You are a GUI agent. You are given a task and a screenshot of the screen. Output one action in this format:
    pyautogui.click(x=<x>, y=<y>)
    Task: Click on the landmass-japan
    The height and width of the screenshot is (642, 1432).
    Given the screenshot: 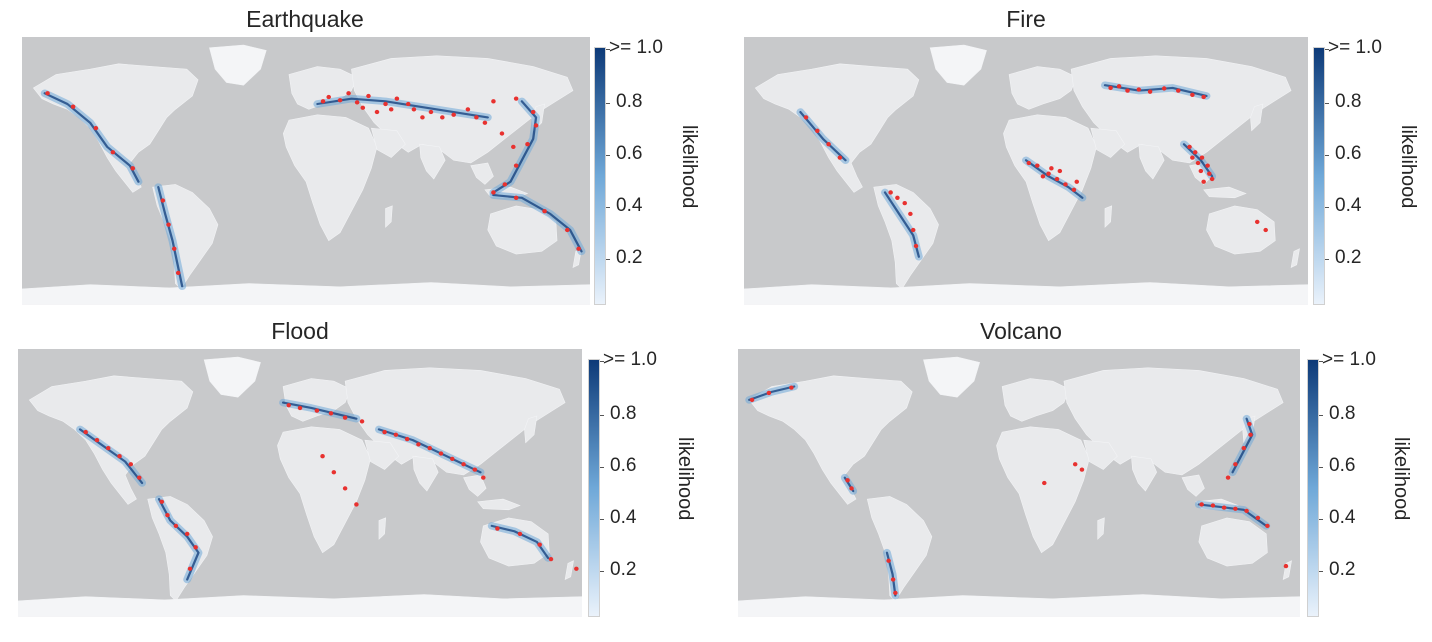 What is the action you would take?
    pyautogui.click(x=531, y=429)
    